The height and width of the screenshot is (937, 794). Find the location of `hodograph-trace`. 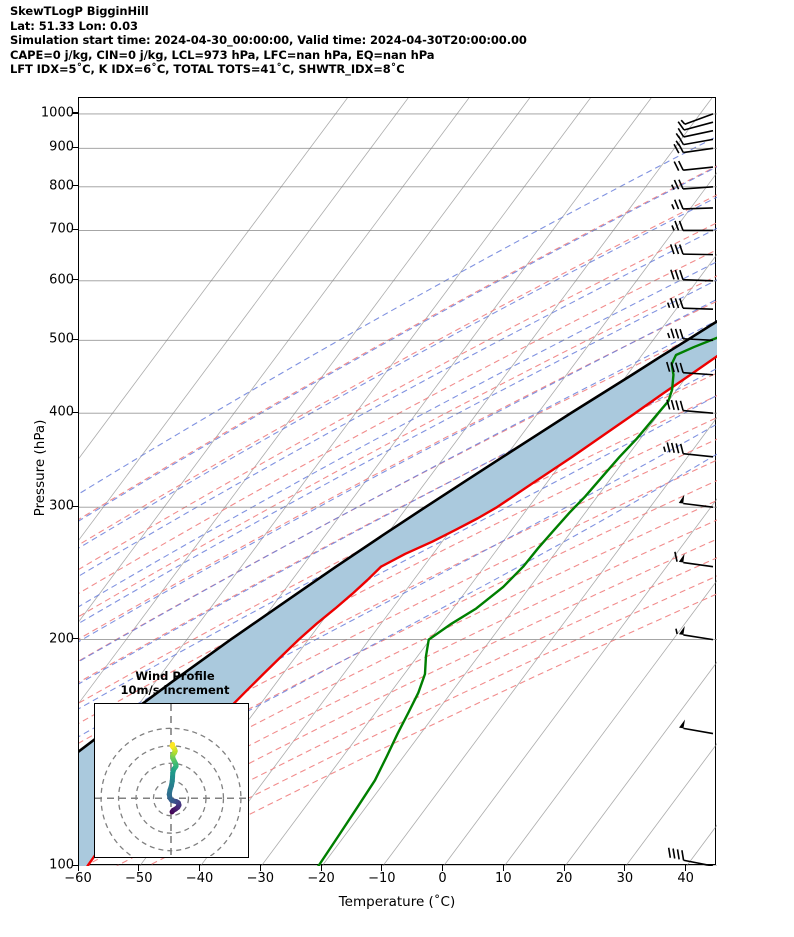

hodograph-trace is located at coordinates (174, 778).